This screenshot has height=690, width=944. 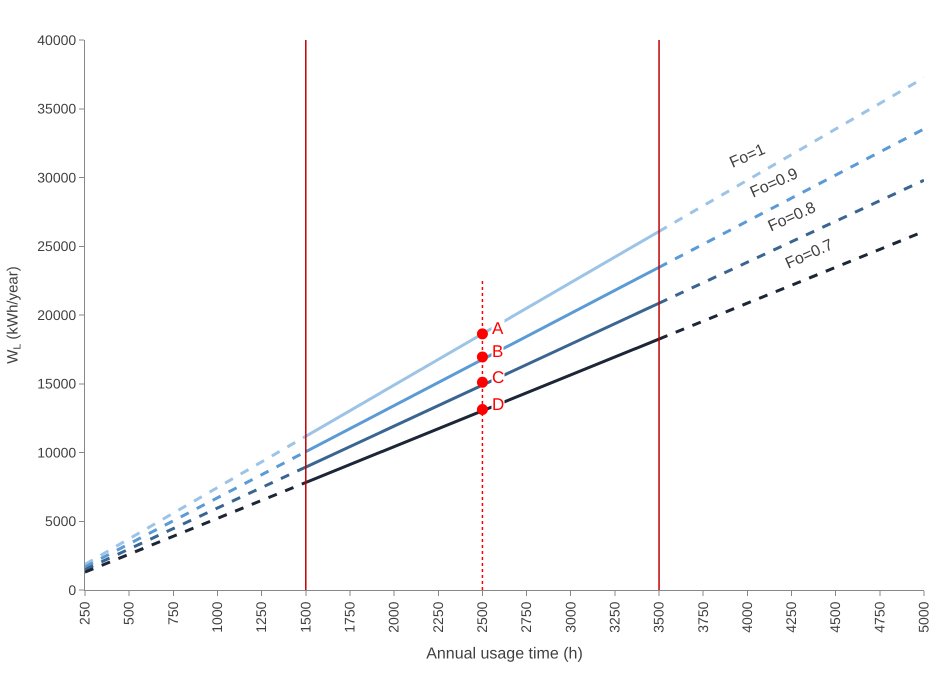 What do you see at coordinates (56, 40) in the screenshot?
I see `y-tick-label: 40000` at bounding box center [56, 40].